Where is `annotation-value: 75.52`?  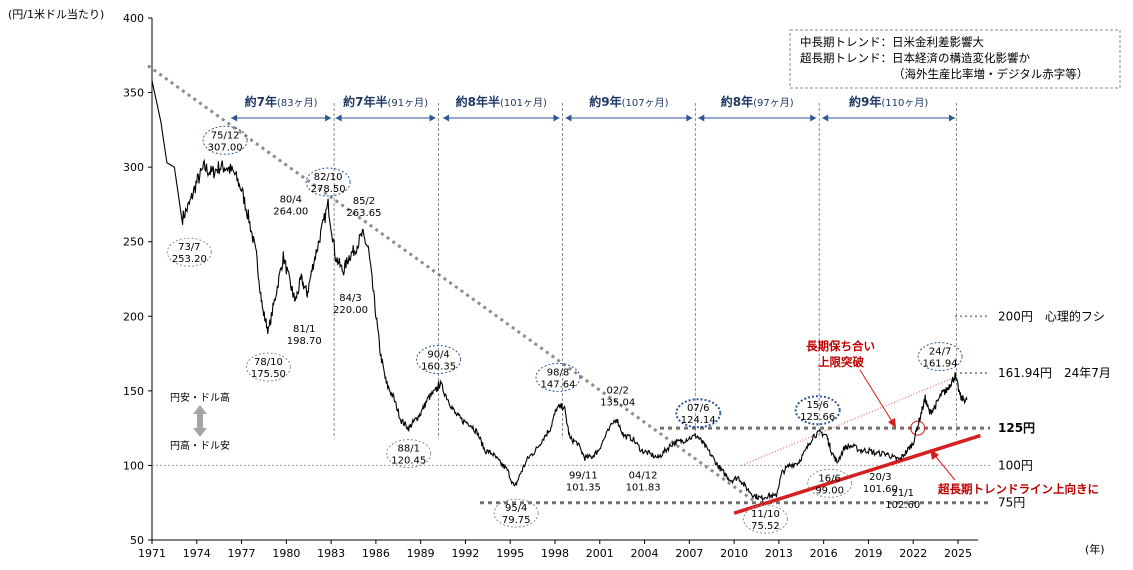 annotation-value: 75.52 is located at coordinates (765, 526).